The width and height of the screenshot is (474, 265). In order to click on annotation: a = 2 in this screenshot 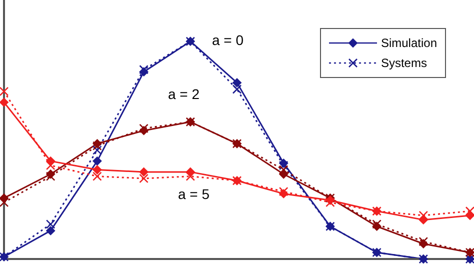, I will do `click(184, 94)`.